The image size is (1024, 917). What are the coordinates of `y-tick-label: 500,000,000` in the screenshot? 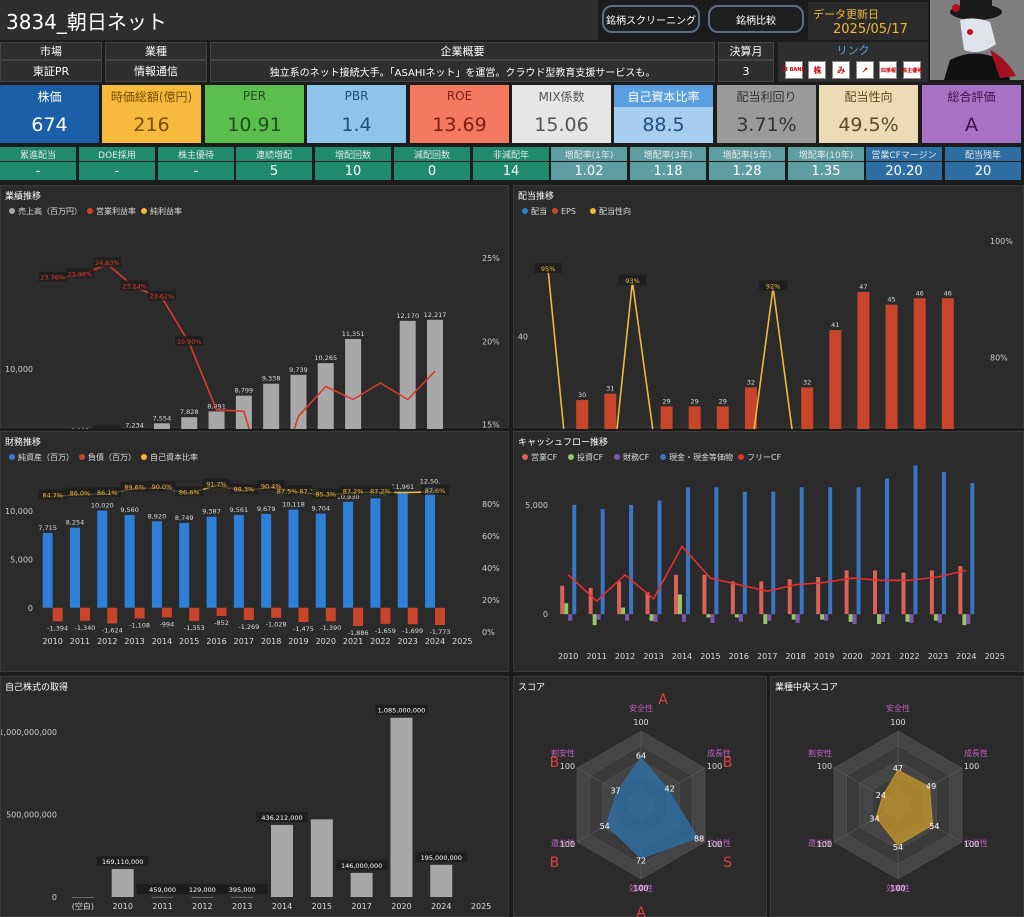 It's located at (31, 814).